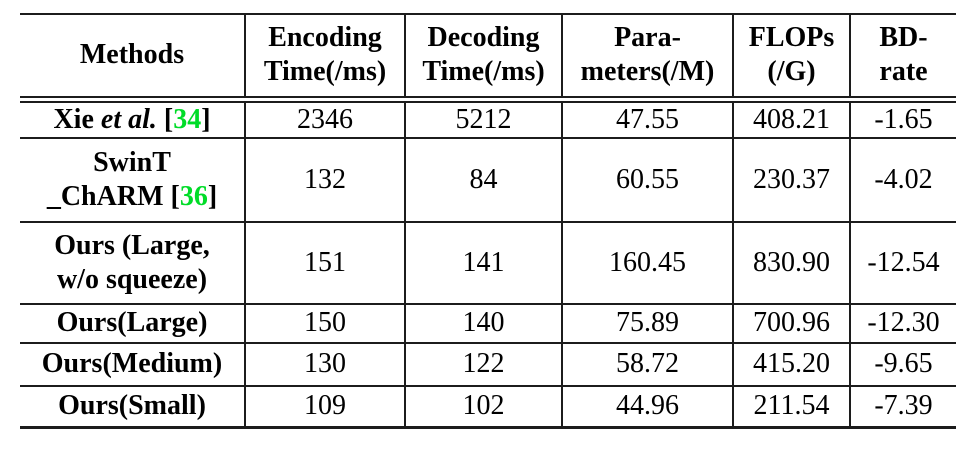 The image size is (976, 459). I want to click on value-flops: 230.37, so click(792, 181).